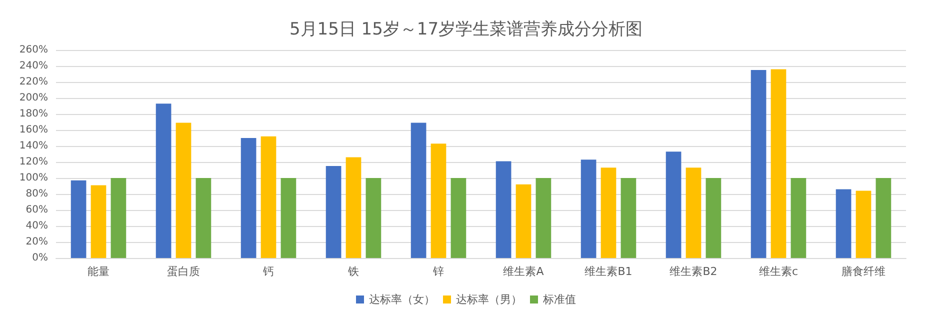  Describe the element at coordinates (778, 271) in the screenshot. I see `x-tick-label: 维生素c` at that location.